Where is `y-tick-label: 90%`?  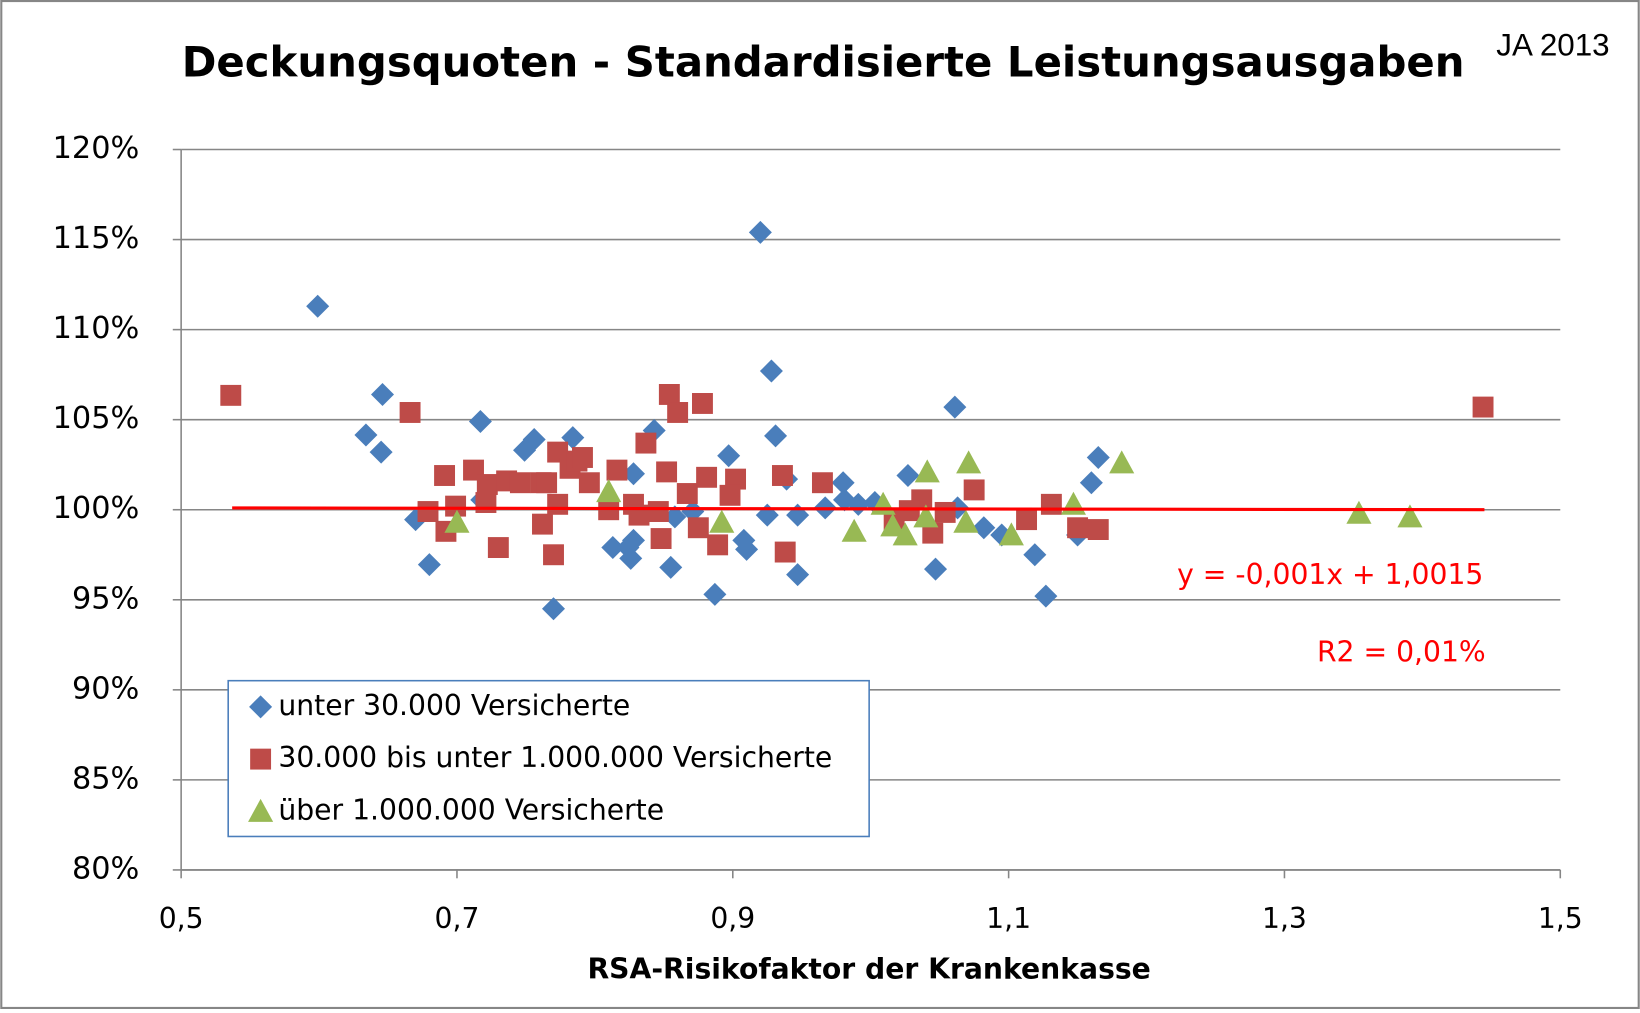
y-tick-label: 90% is located at coordinates (105, 688).